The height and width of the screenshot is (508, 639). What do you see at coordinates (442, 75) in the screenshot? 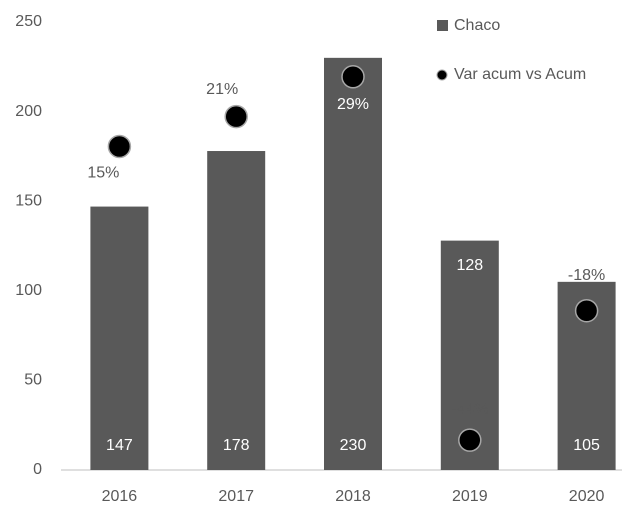
I see `legend-dot` at bounding box center [442, 75].